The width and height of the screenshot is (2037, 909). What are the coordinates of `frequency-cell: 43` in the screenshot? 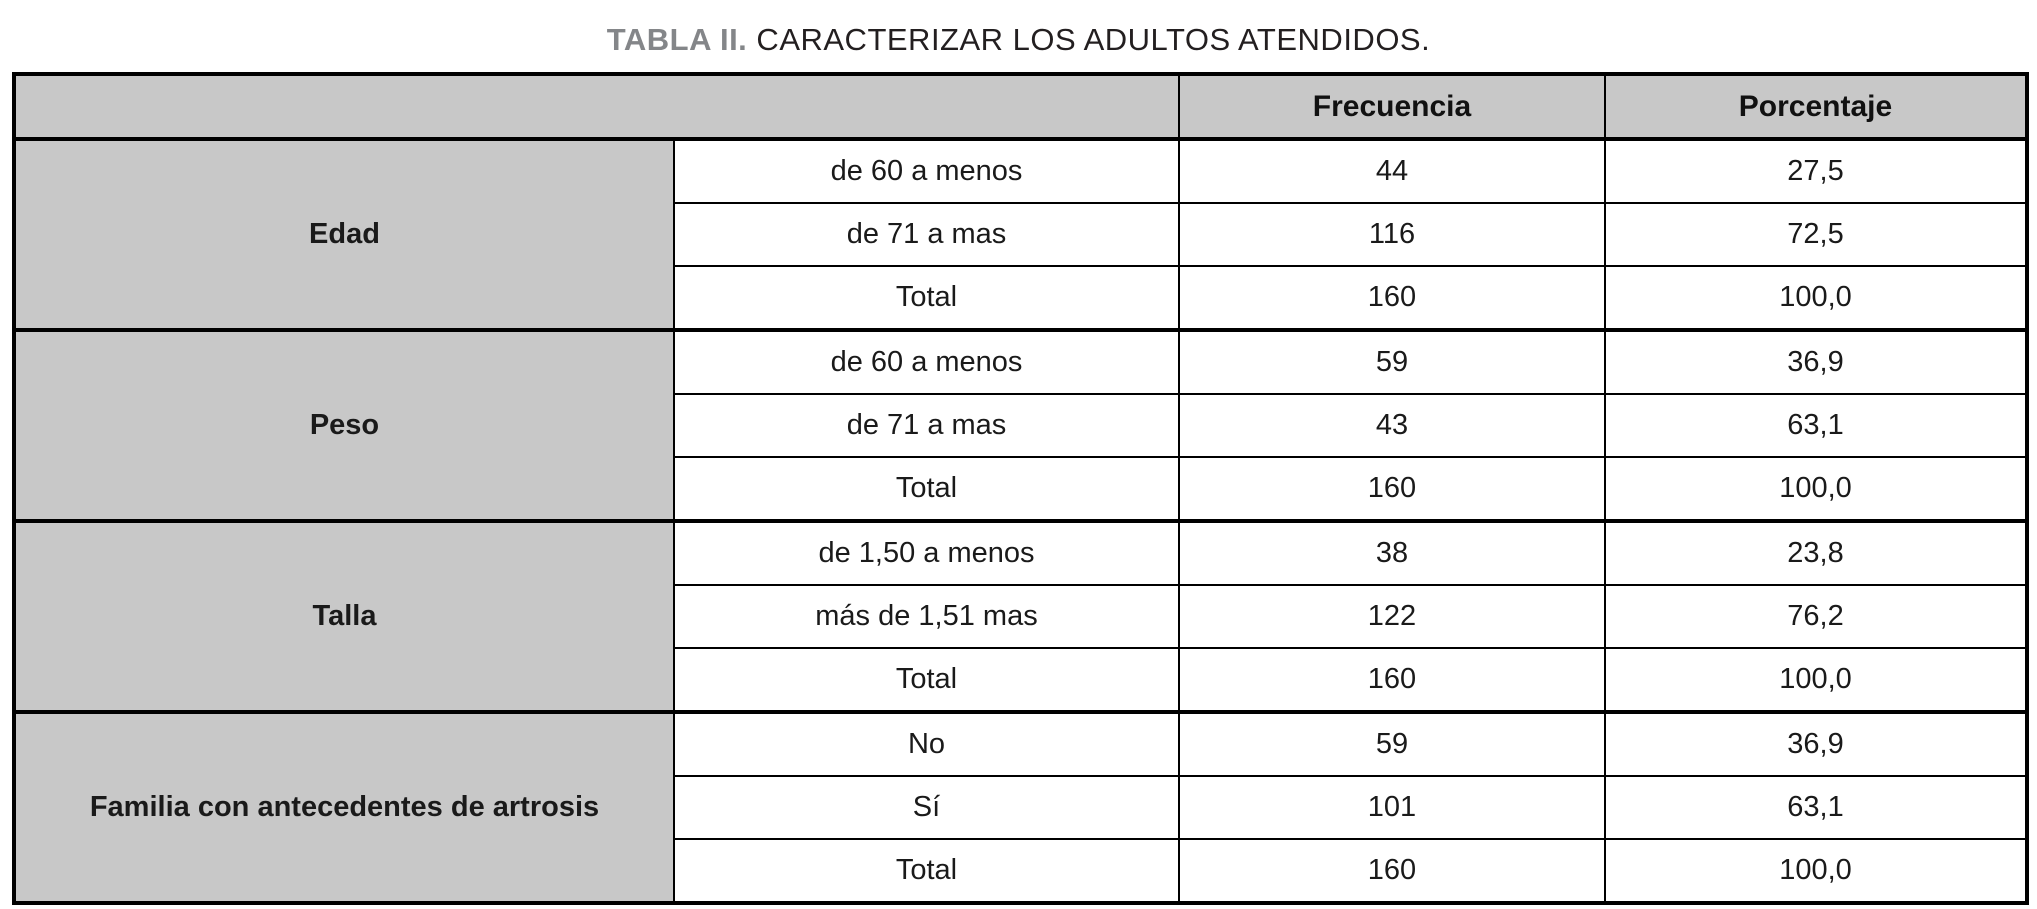 It's located at (1392, 425).